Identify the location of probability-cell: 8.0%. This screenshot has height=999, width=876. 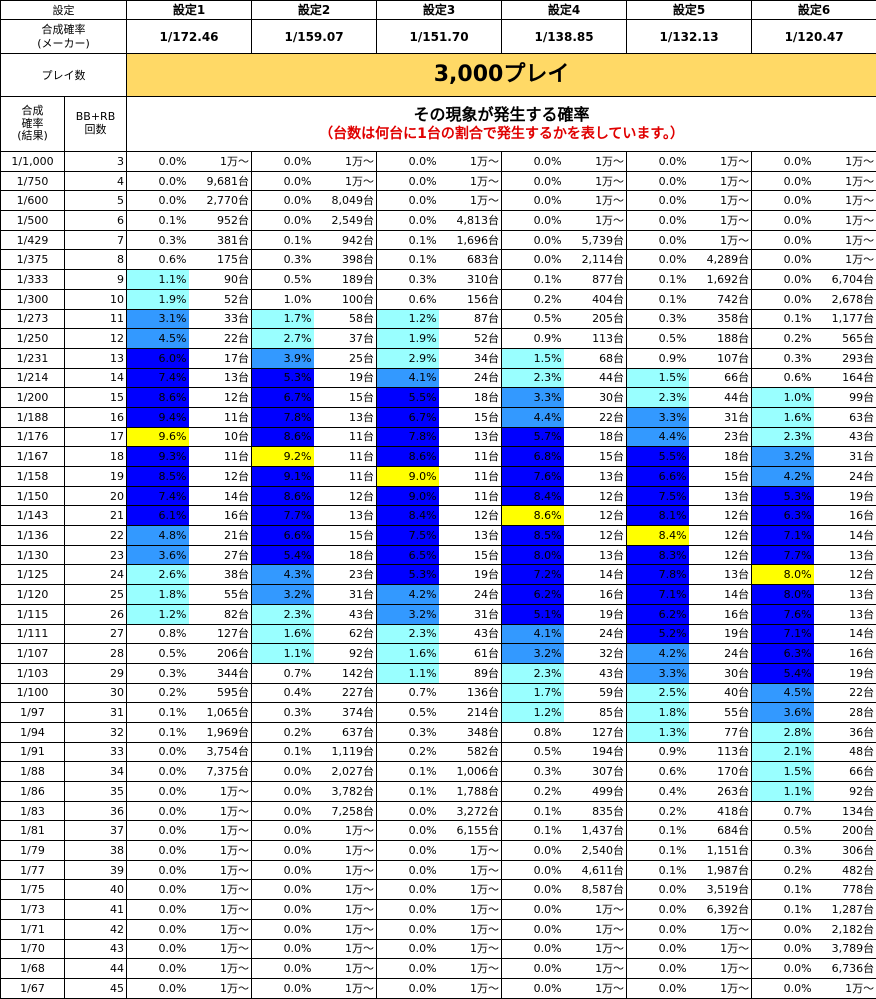
(783, 575).